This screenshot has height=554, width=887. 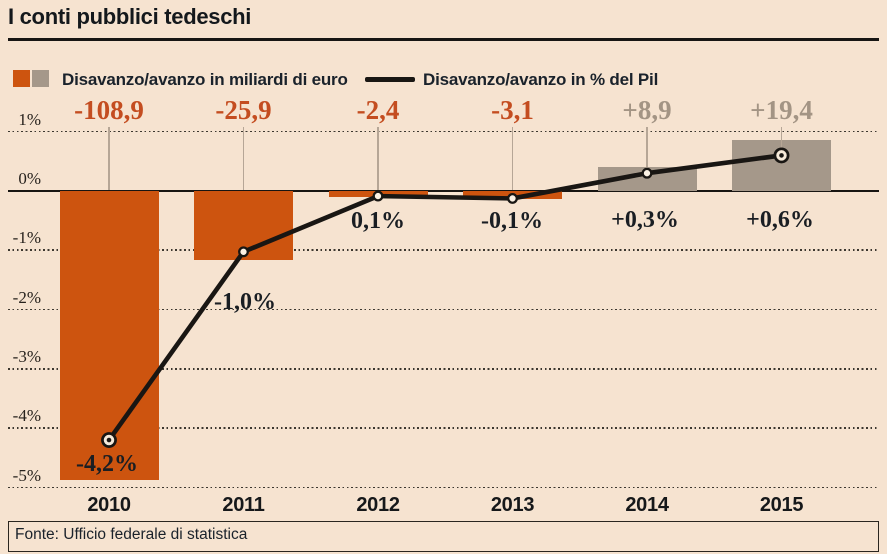 What do you see at coordinates (130, 16) in the screenshot?
I see `chart-title: I conti pubblici tedeschi` at bounding box center [130, 16].